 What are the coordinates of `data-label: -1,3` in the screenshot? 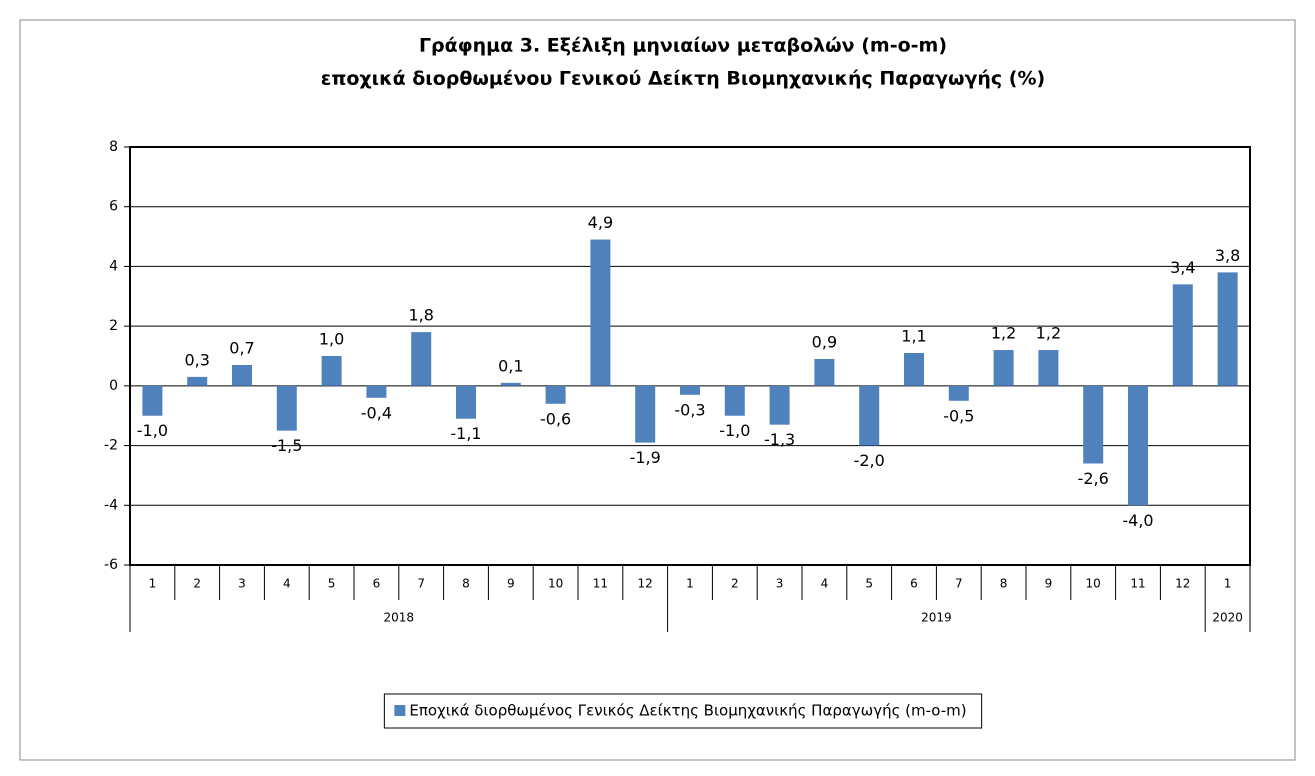 It's located at (779, 439).